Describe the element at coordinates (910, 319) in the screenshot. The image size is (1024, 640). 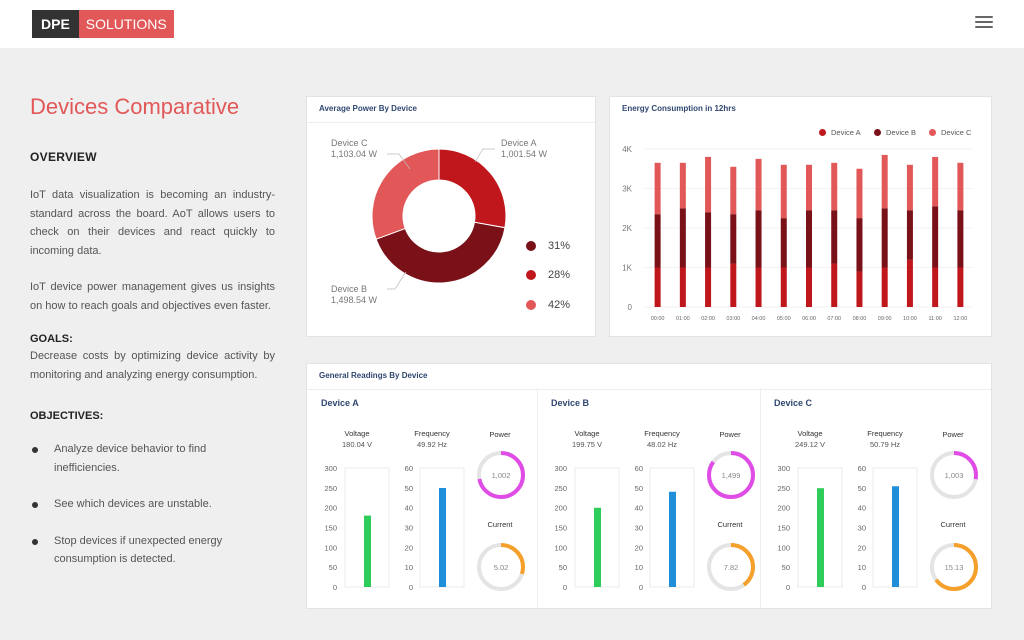
I see `x-tick-label: 10:00` at that location.